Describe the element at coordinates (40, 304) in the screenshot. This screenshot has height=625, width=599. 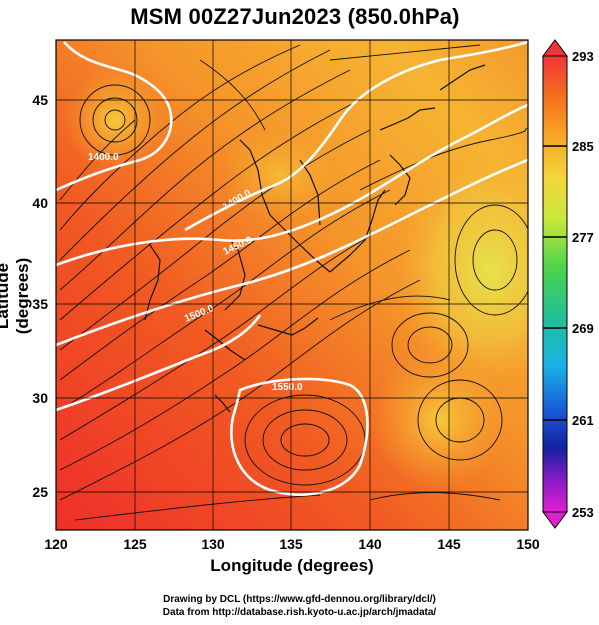
I see `y-tick-35: 35` at that location.